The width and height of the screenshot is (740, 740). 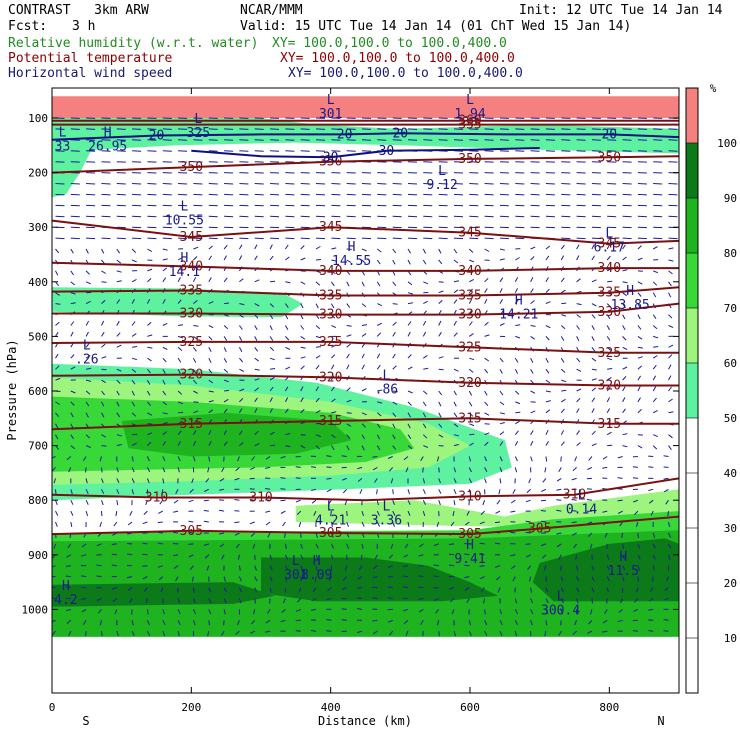 What do you see at coordinates (133, 43) in the screenshot?
I see `field-name-rh: Relative humidity (w.r.t. water)` at bounding box center [133, 43].